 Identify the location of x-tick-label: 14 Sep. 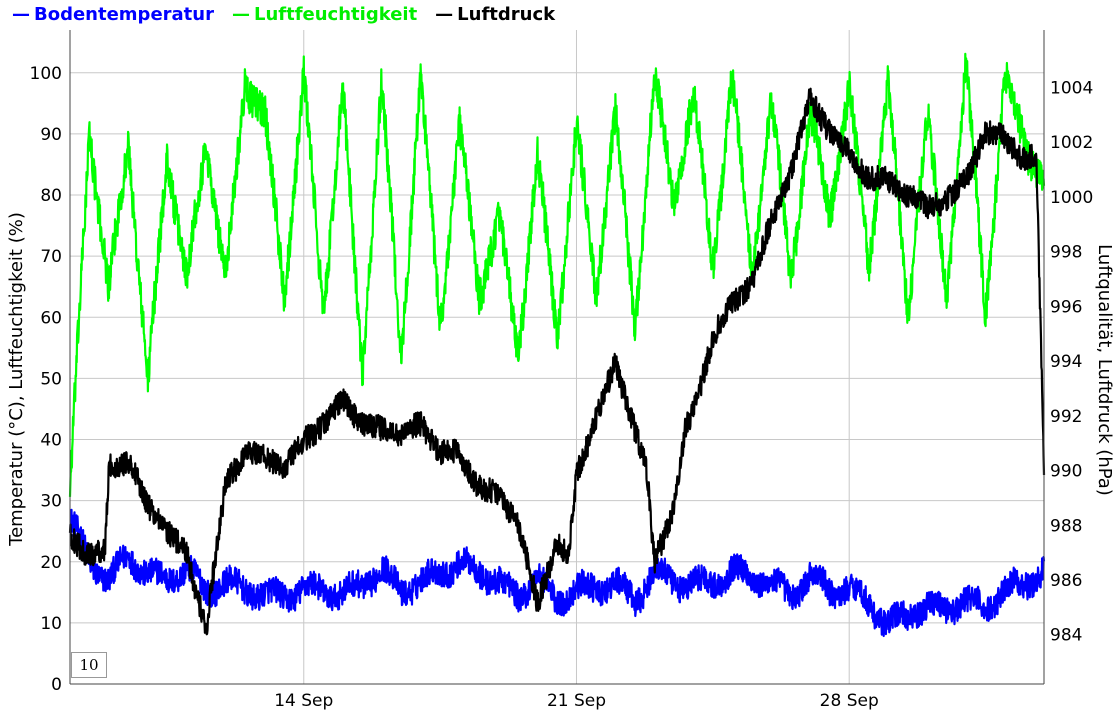
(303, 701).